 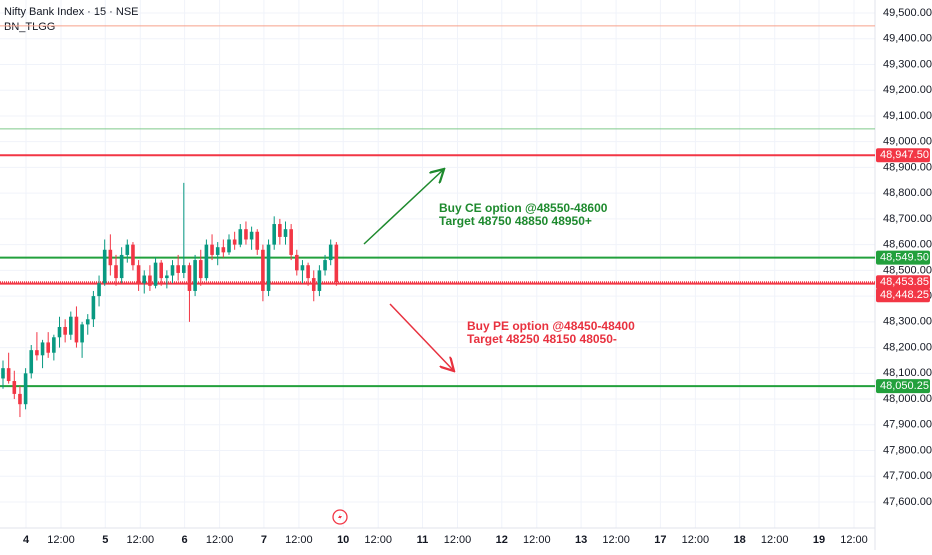 I want to click on arrow-down, so click(x=421, y=336).